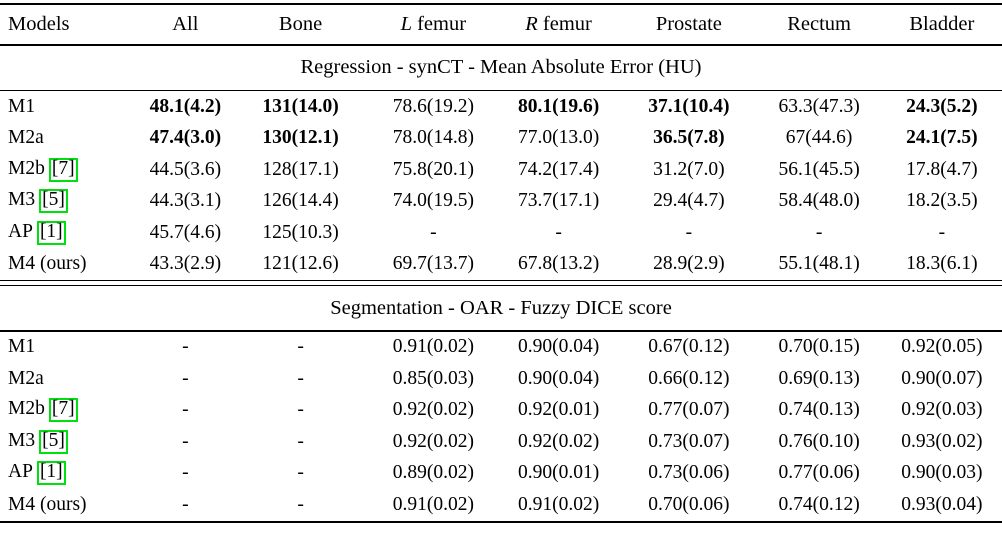 This screenshot has height=533, width=1002. I want to click on value-cell: 67(44.6), so click(819, 138).